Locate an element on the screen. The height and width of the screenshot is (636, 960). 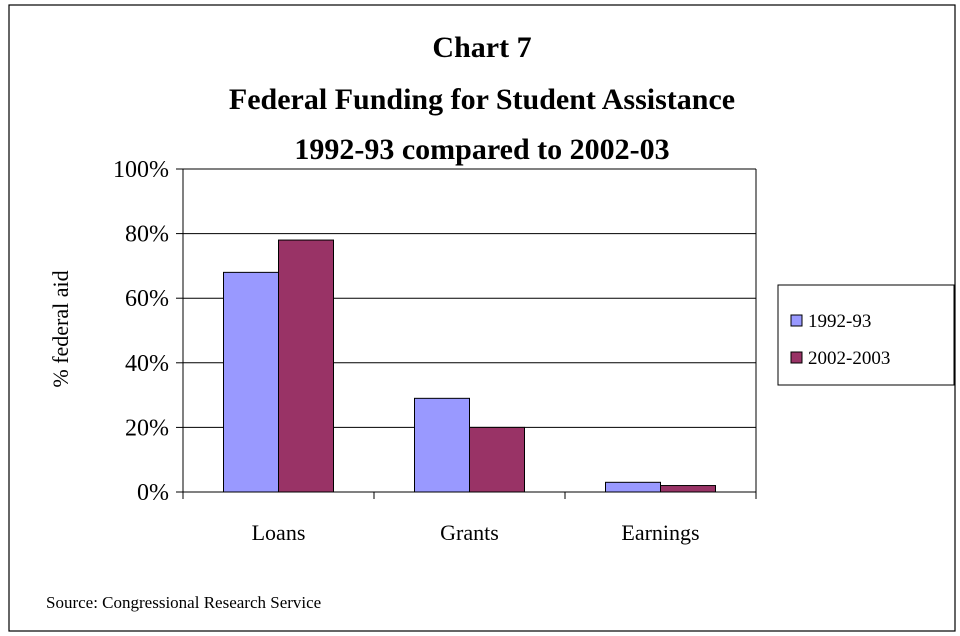
chart-title-line-3: 1992-93 compared to 2002-03 is located at coordinates (481, 149).